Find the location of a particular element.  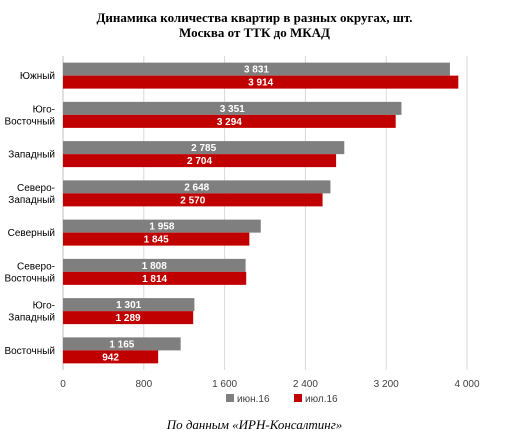

data-label: 1 289 is located at coordinates (128, 318).